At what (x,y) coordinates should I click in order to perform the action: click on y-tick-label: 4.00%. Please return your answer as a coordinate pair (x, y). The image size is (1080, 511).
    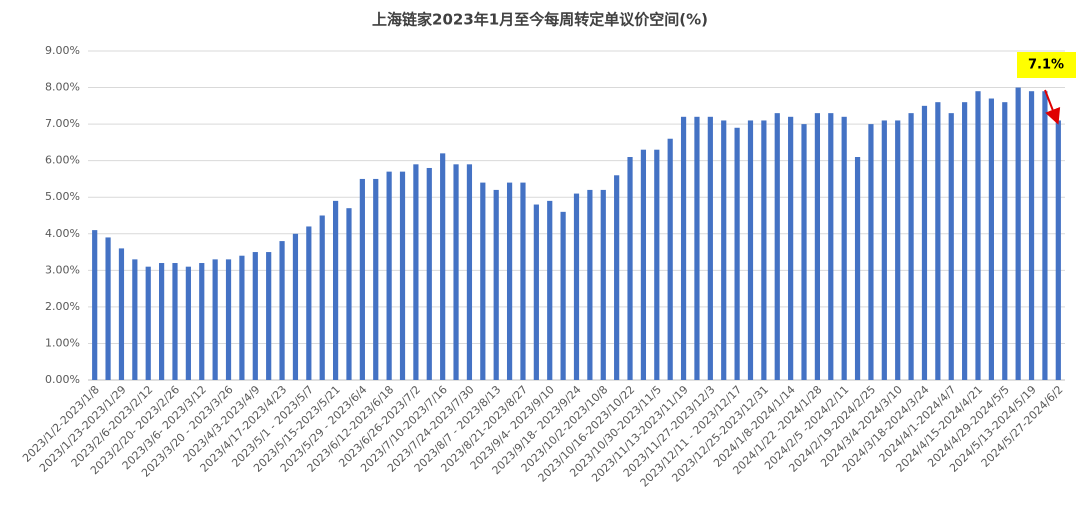
    Looking at the image, I should click on (62, 233).